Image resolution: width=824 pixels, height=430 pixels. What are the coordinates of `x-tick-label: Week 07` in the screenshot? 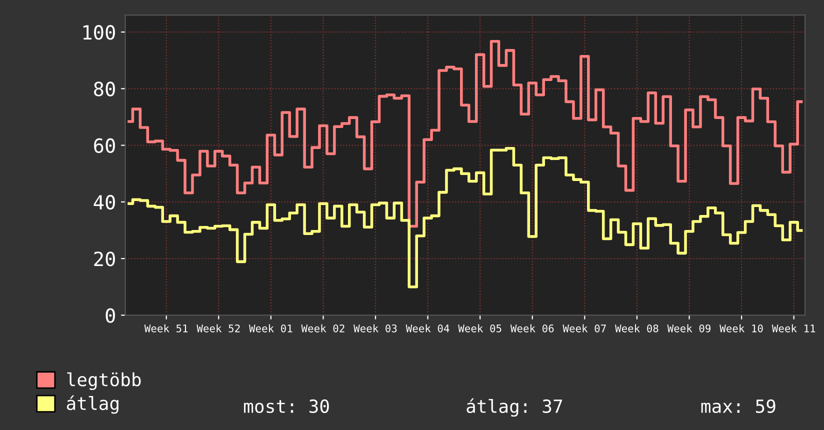 It's located at (584, 328).